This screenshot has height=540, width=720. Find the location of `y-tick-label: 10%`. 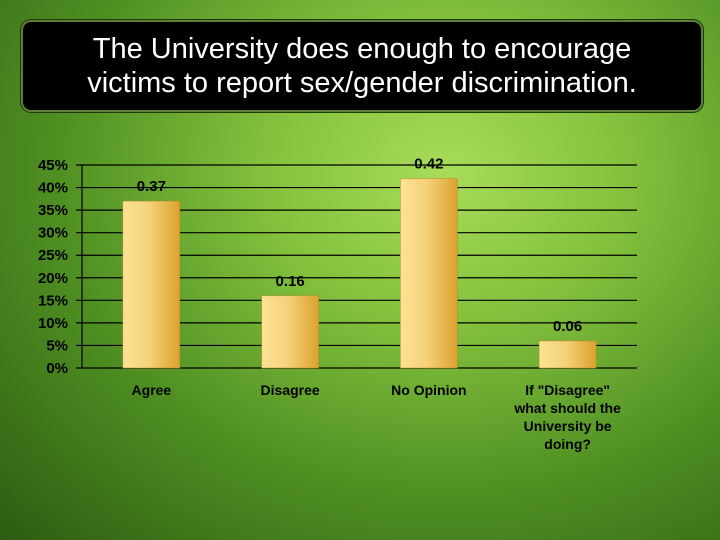

y-tick-label: 10% is located at coordinates (53, 323).